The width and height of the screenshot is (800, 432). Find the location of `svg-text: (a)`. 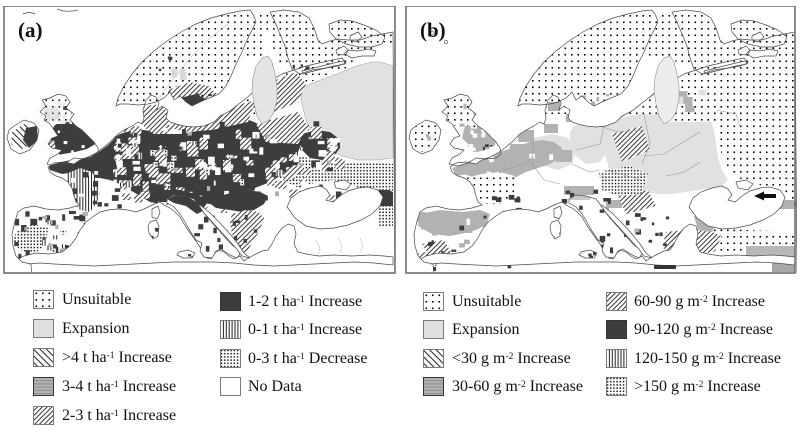

svg-text: (a) is located at coordinates (30, 30).